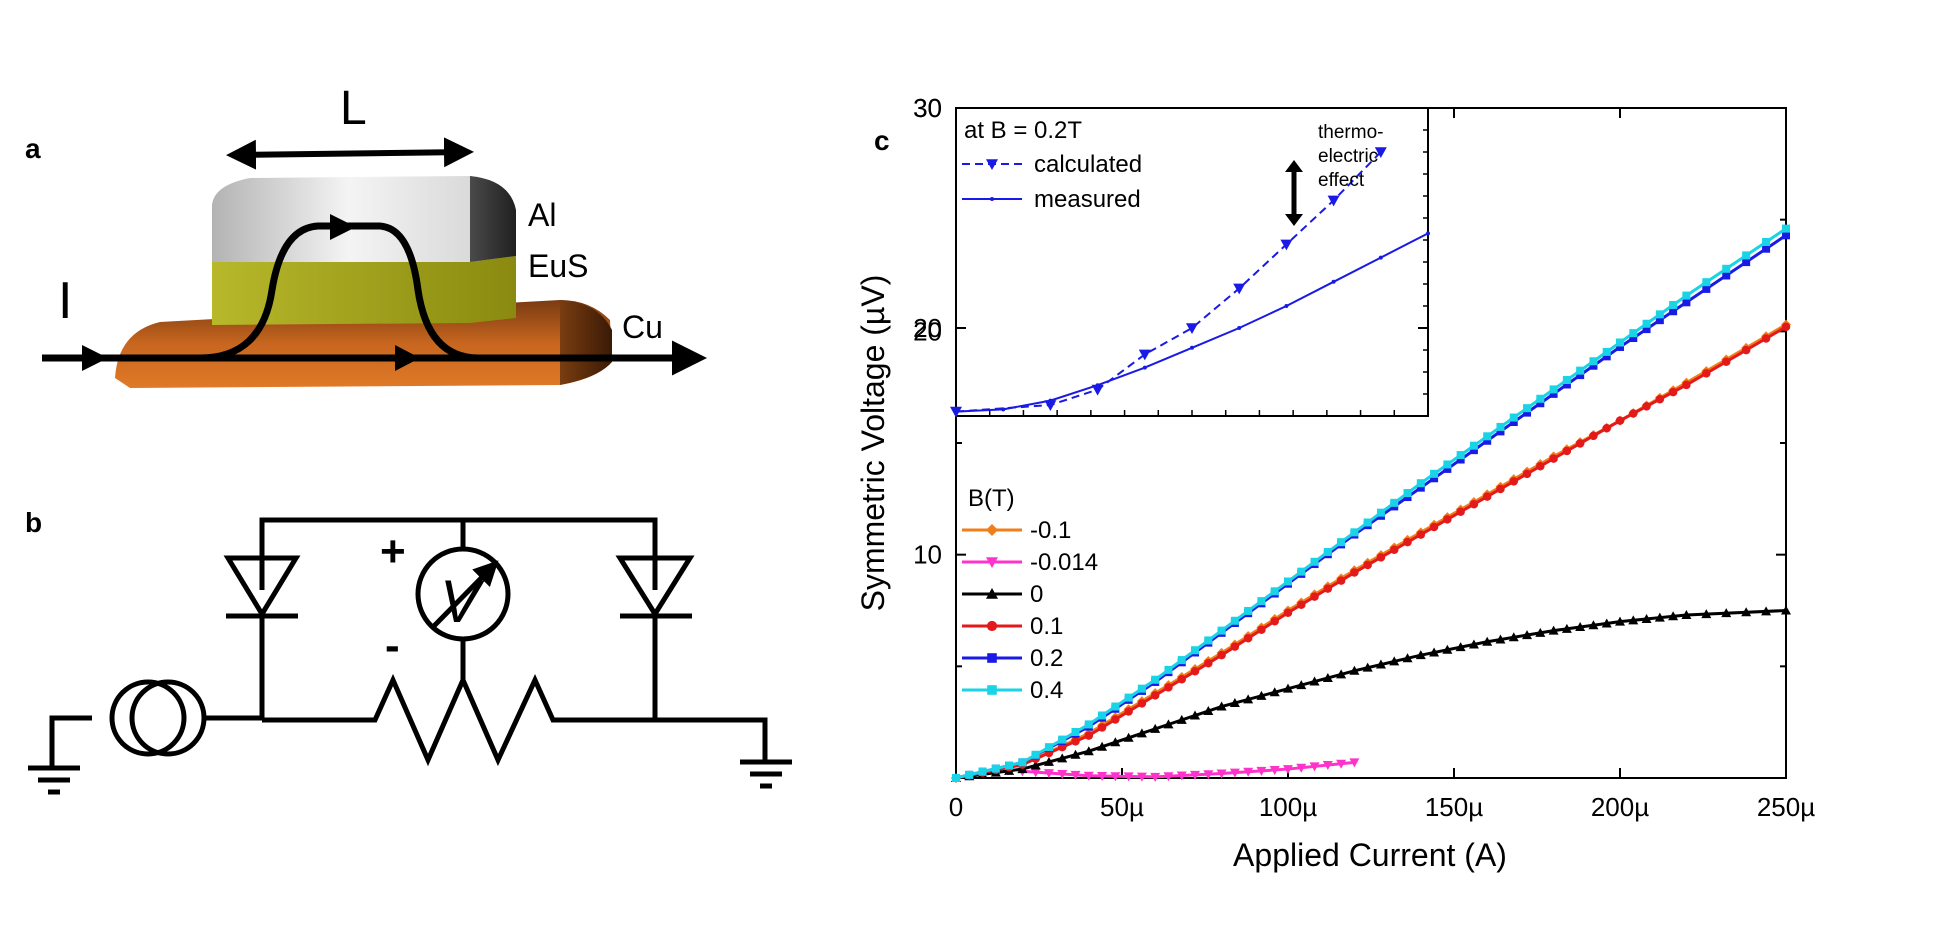  I want to click on y-axis-title: Symmetric Voltage (µV), so click(873, 443).